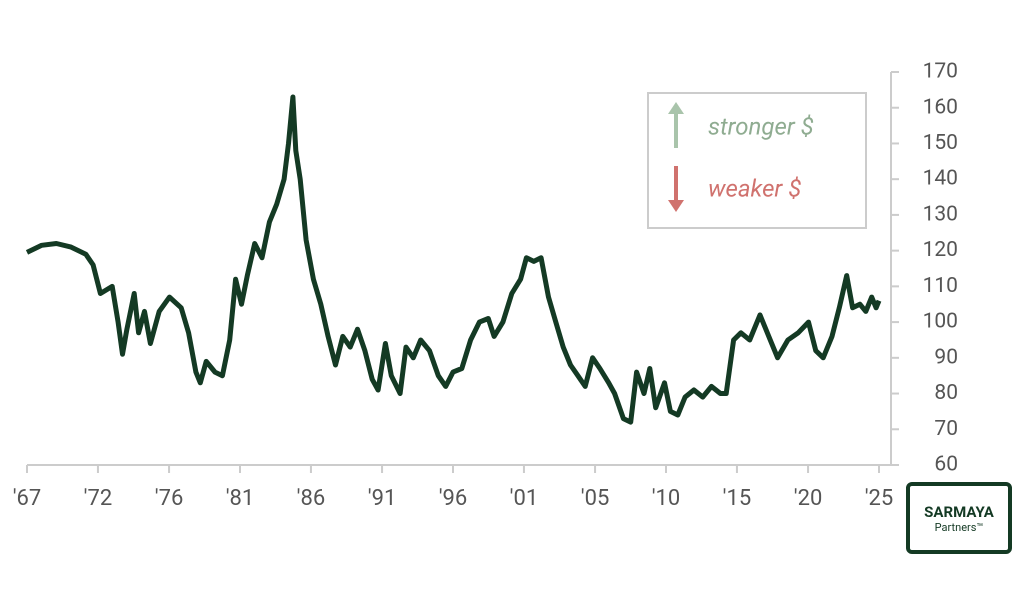 This screenshot has width=1026, height=590. I want to click on x-tick-label: '91, so click(382, 498).